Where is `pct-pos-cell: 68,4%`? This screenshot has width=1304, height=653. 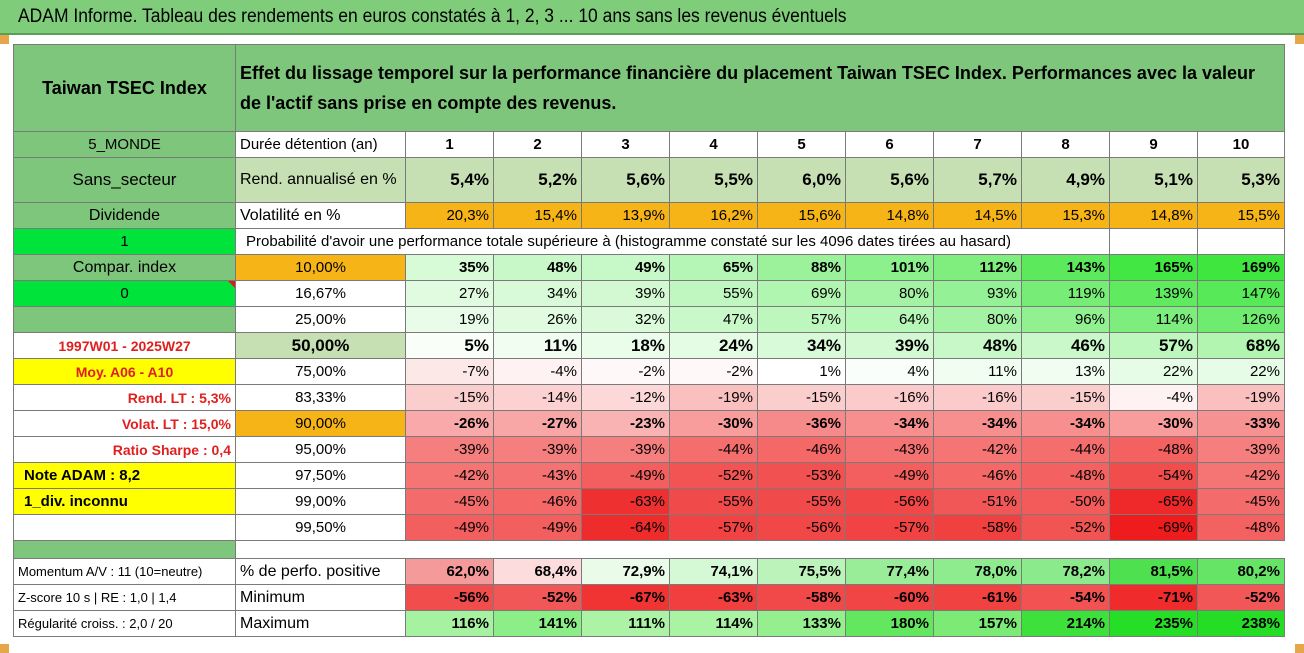
pct-pos-cell: 68,4% is located at coordinates (537, 571).